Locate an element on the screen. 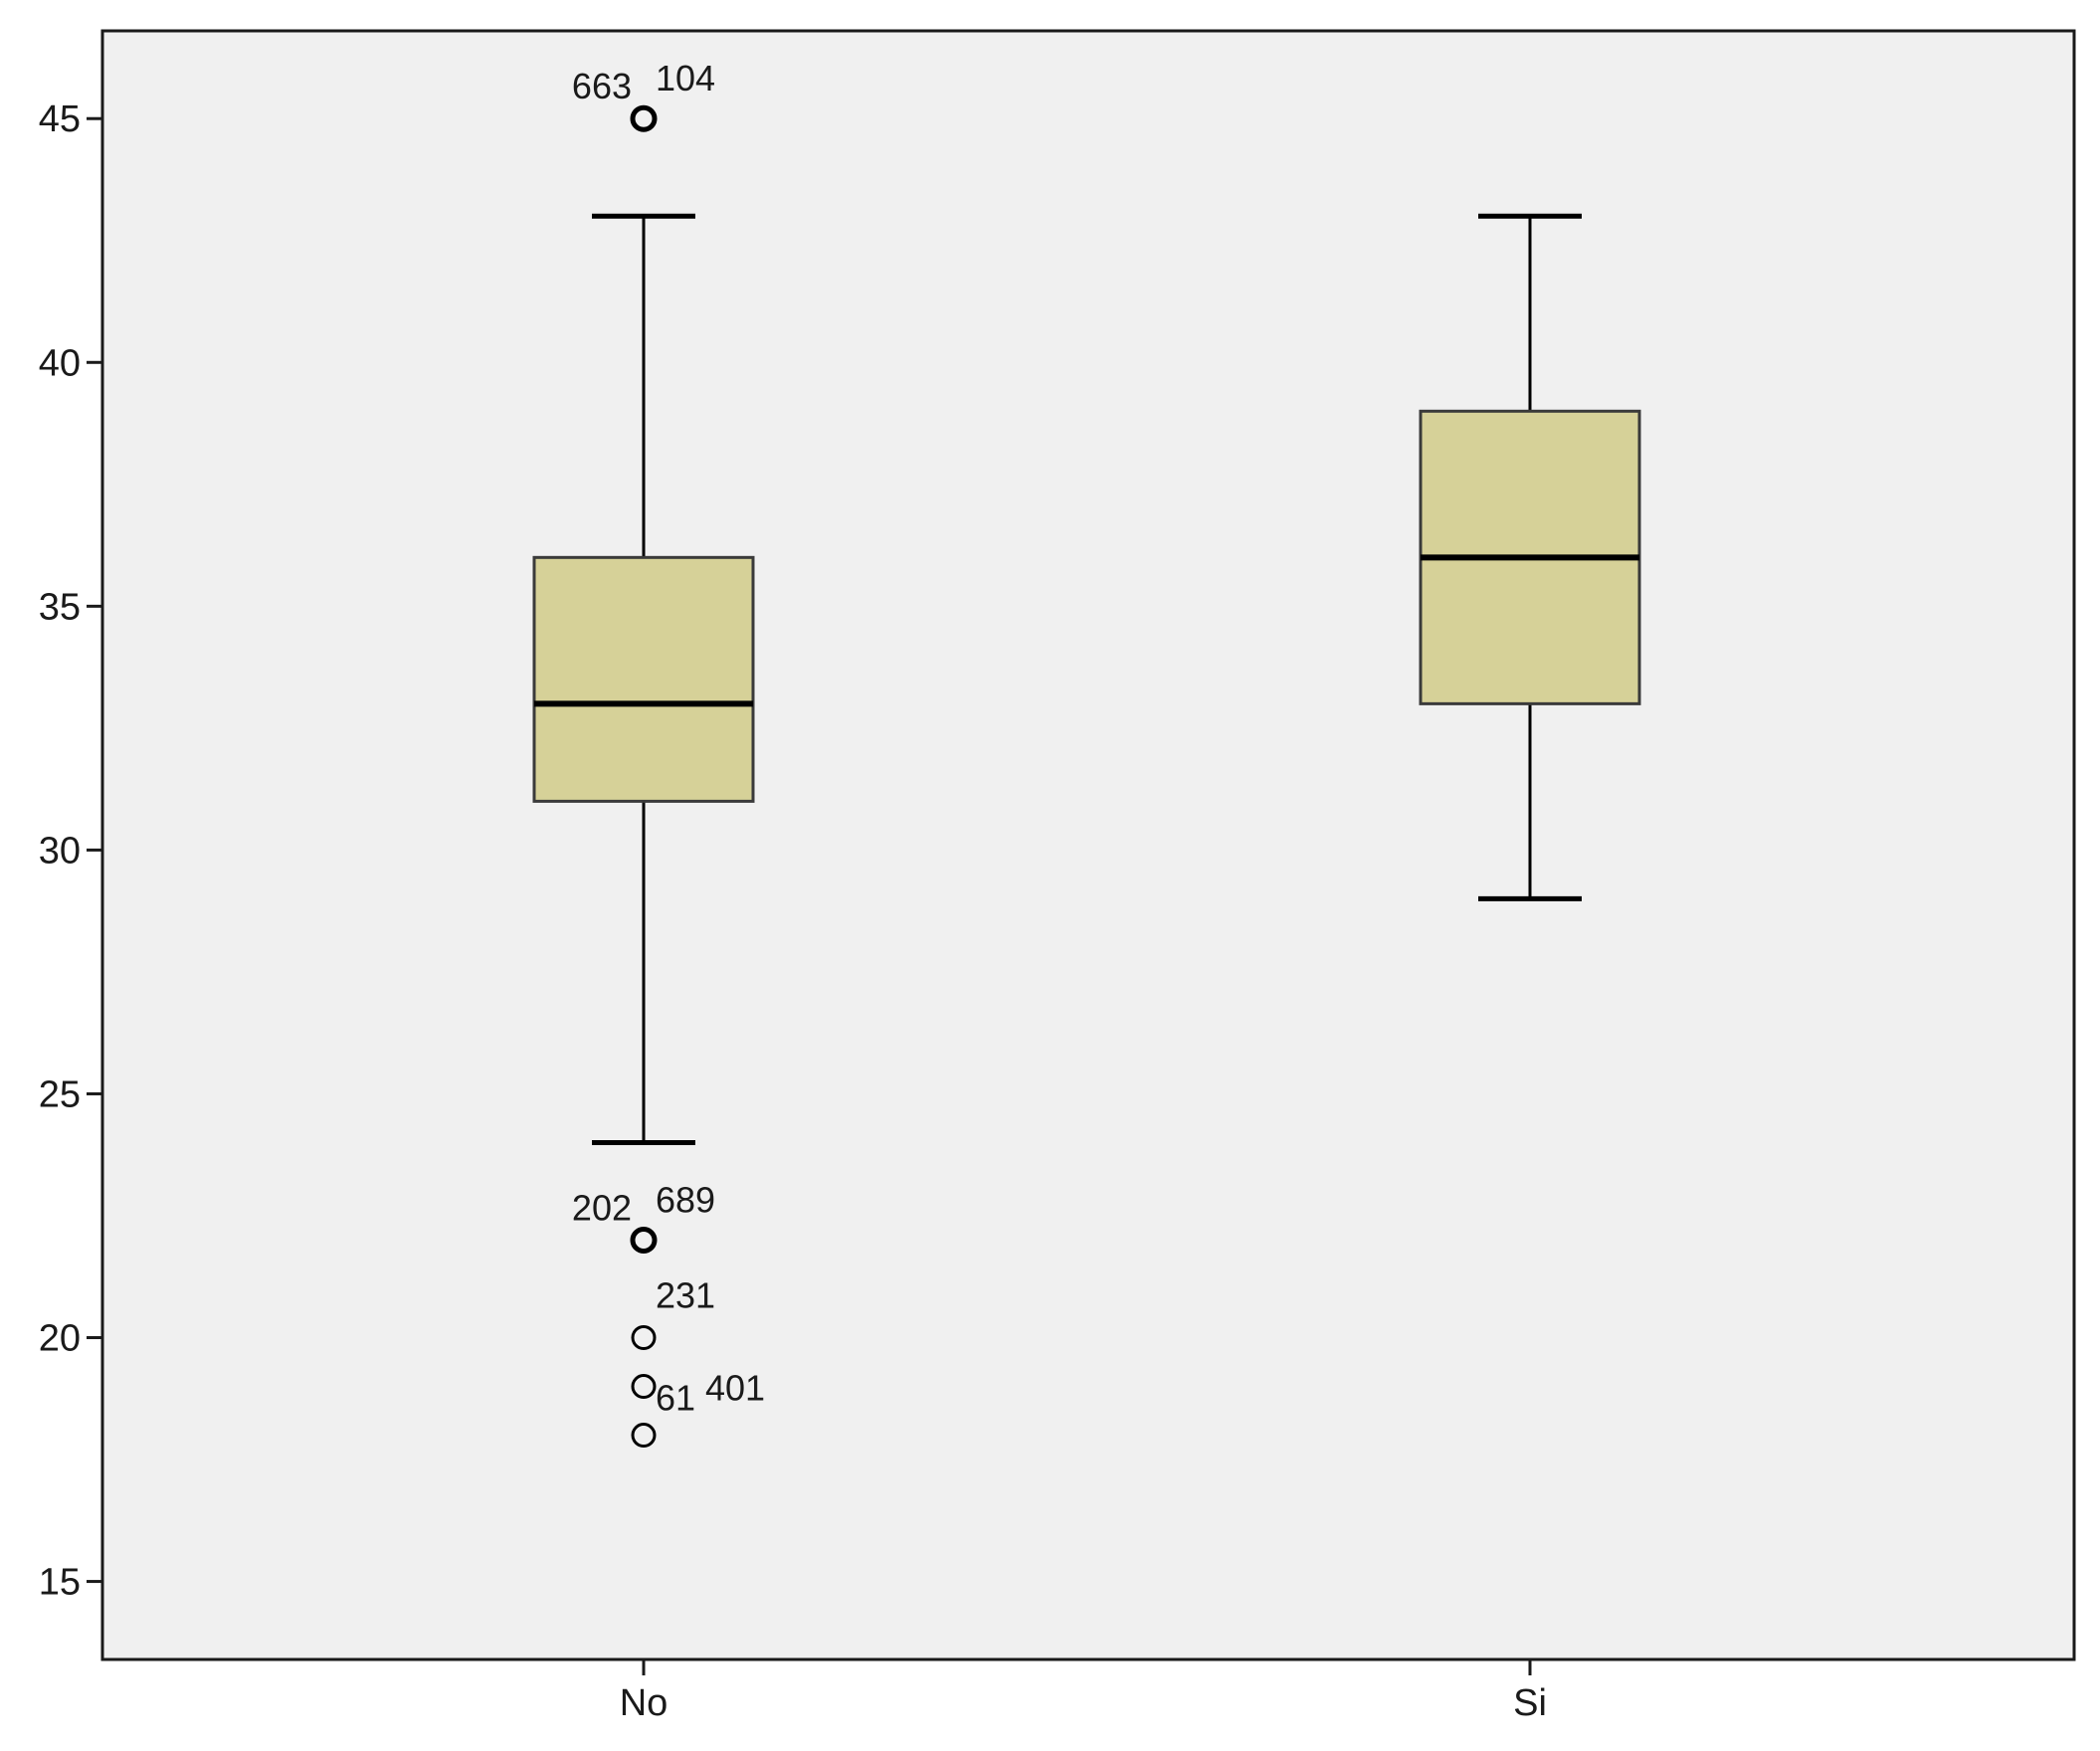  iqr-box is located at coordinates (643, 679).